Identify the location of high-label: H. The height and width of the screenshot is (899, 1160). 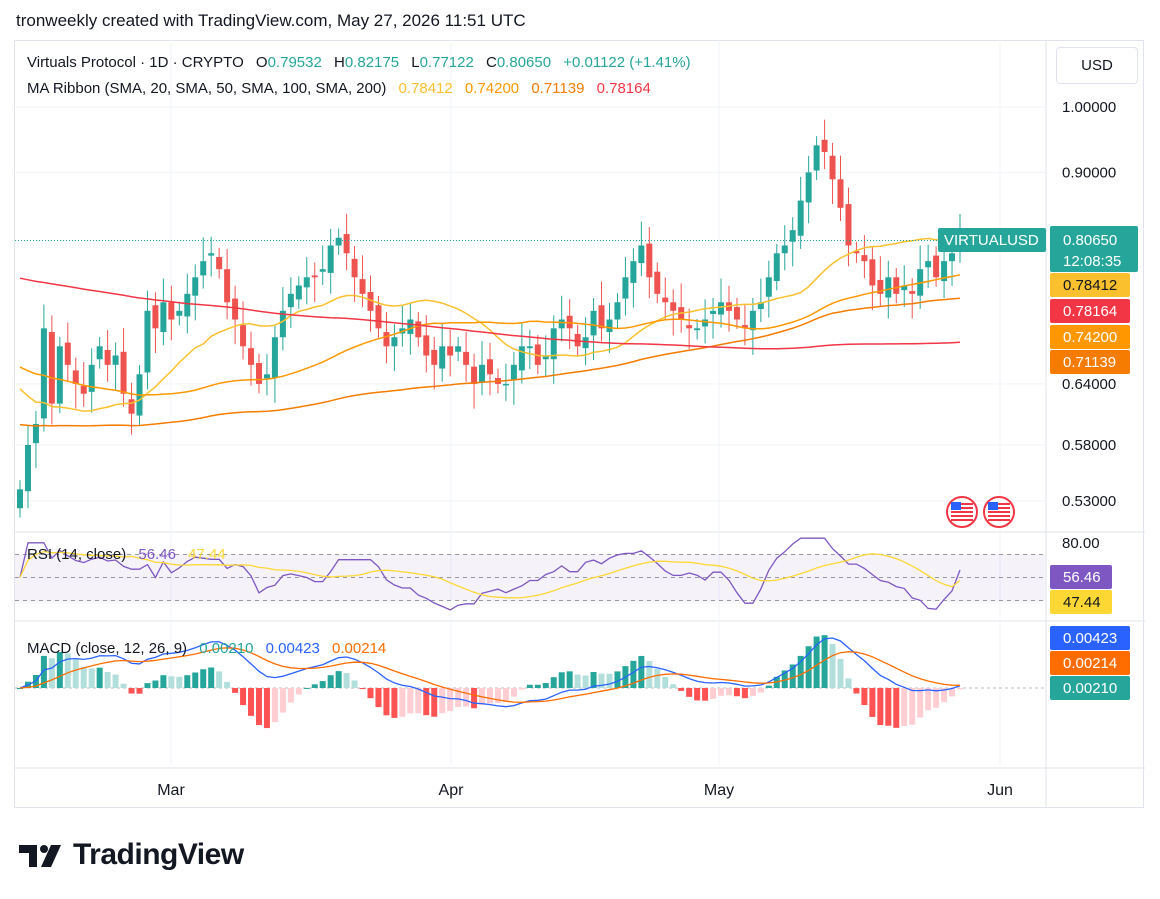
(339, 62).